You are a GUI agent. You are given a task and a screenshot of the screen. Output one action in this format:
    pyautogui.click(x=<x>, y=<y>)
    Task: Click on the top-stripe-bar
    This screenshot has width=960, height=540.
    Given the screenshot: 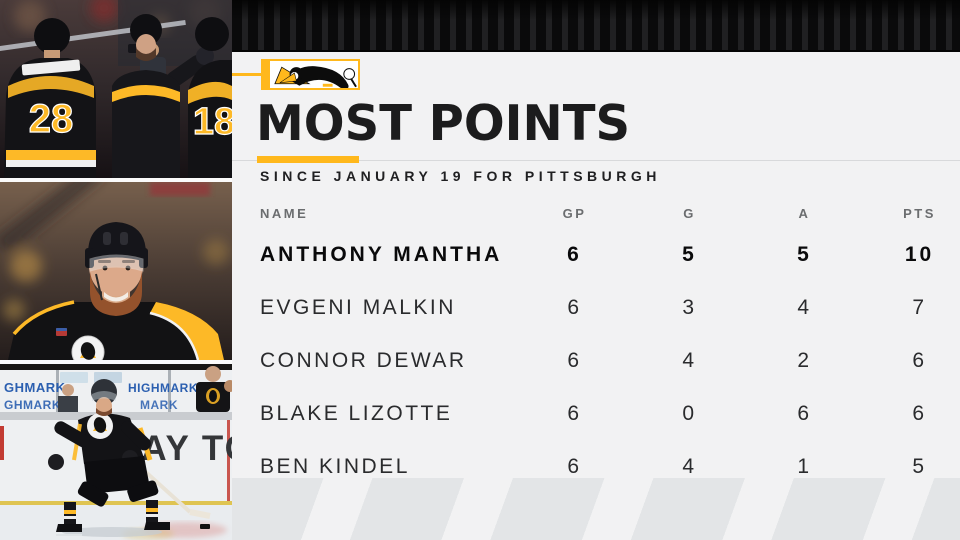 What is the action you would take?
    pyautogui.click(x=596, y=26)
    